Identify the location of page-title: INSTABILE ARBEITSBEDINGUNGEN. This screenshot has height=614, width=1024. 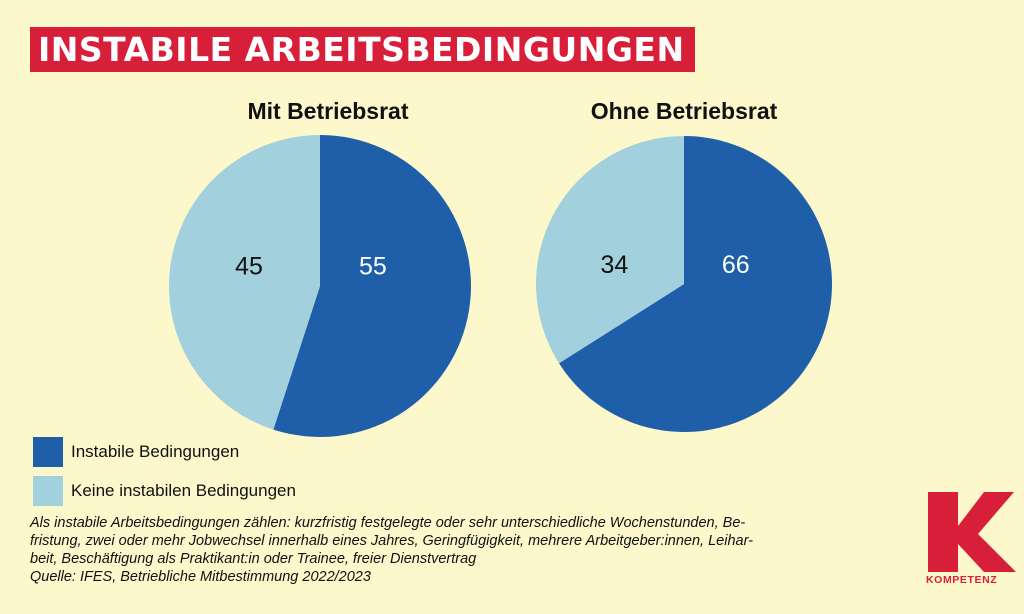
(362, 49).